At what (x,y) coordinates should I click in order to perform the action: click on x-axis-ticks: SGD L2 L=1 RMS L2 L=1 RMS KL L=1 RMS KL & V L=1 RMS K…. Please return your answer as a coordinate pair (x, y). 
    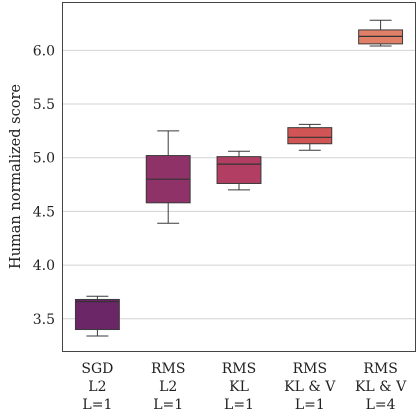
    Looking at the image, I should click on (244, 386).